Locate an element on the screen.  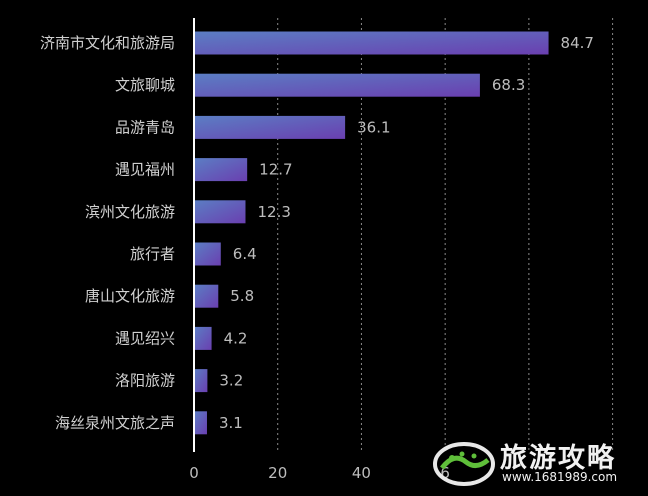
watermark-url: www.1681989.com is located at coordinates (560, 477).